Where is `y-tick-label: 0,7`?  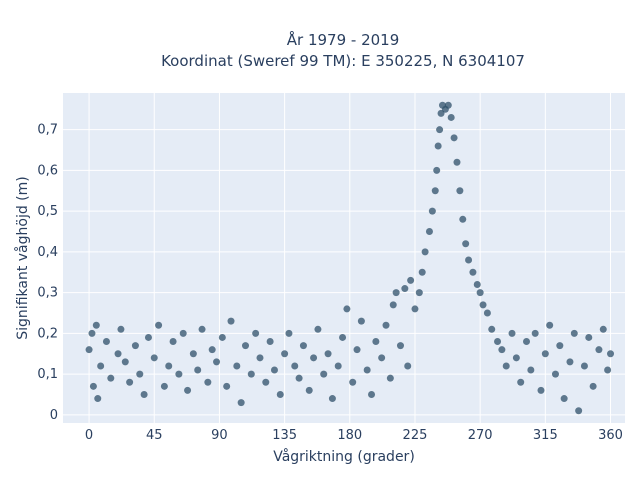 y-tick-label: 0,7 is located at coordinates (47, 130).